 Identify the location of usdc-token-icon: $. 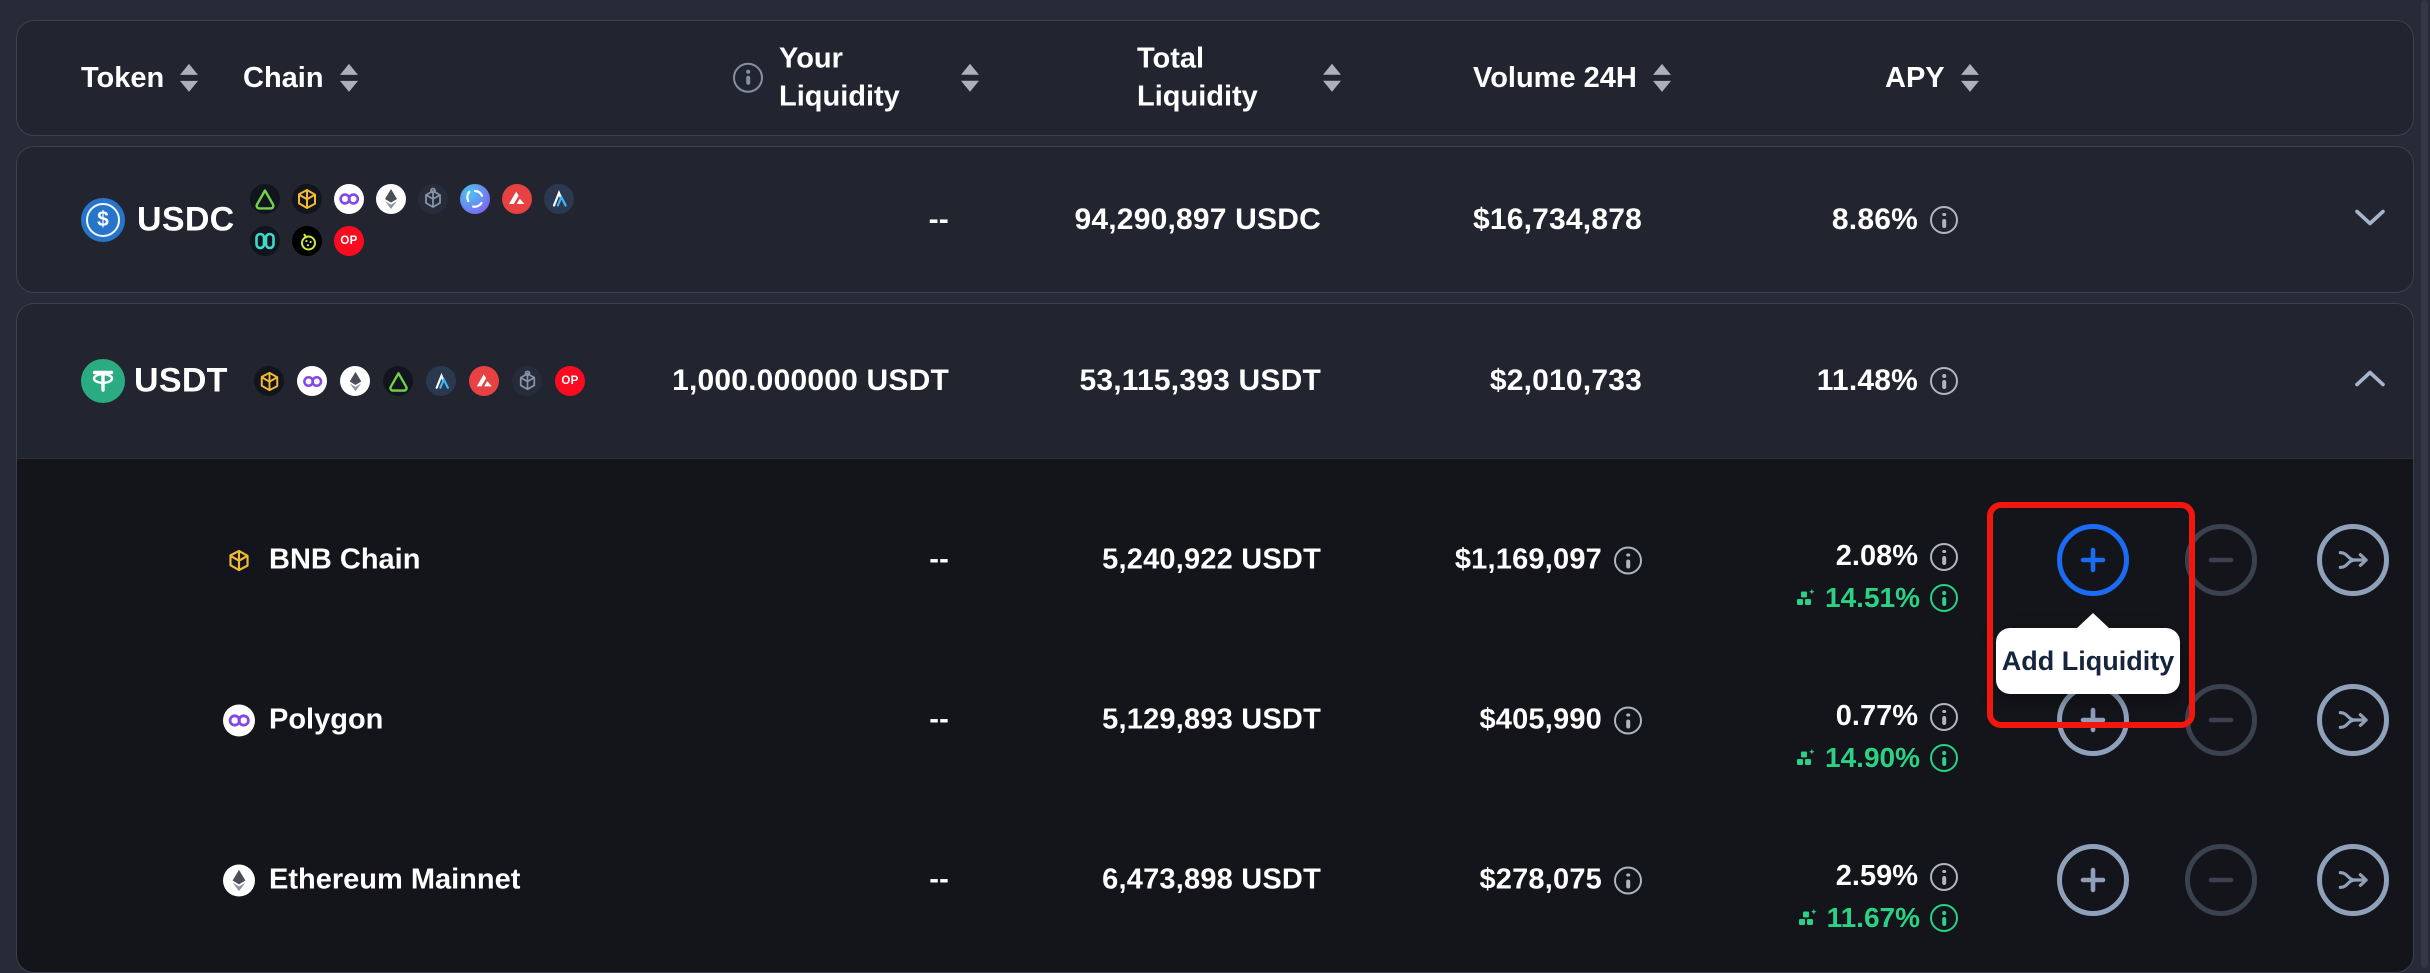
(103, 219).